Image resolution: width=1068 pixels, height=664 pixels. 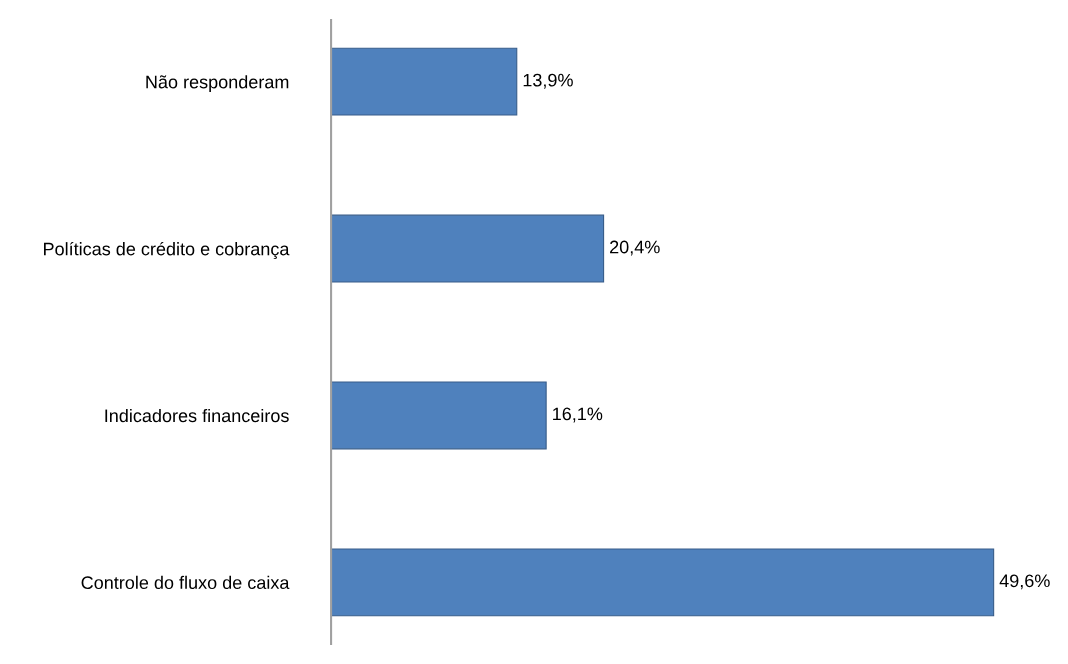 I want to click on data-label: 13,9%, so click(x=548, y=81).